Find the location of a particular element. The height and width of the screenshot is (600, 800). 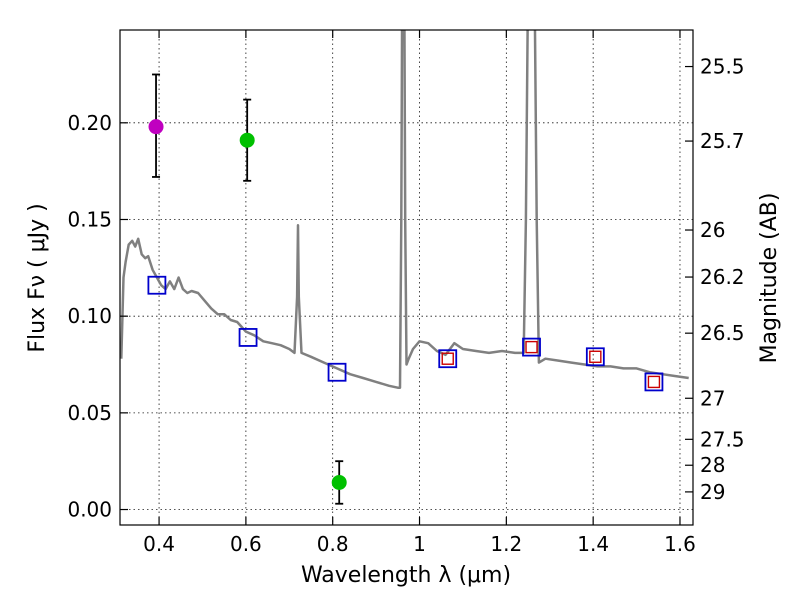

y2-tick-label: 27.5 is located at coordinates (722, 439).